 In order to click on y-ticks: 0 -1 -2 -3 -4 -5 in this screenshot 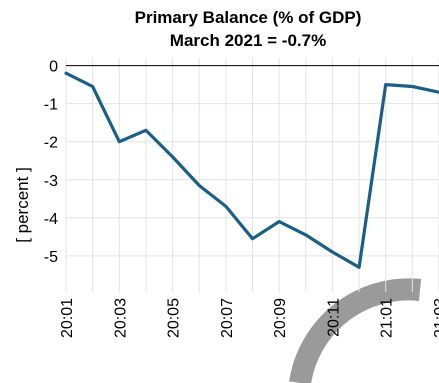, I will do `click(51, 162)`.